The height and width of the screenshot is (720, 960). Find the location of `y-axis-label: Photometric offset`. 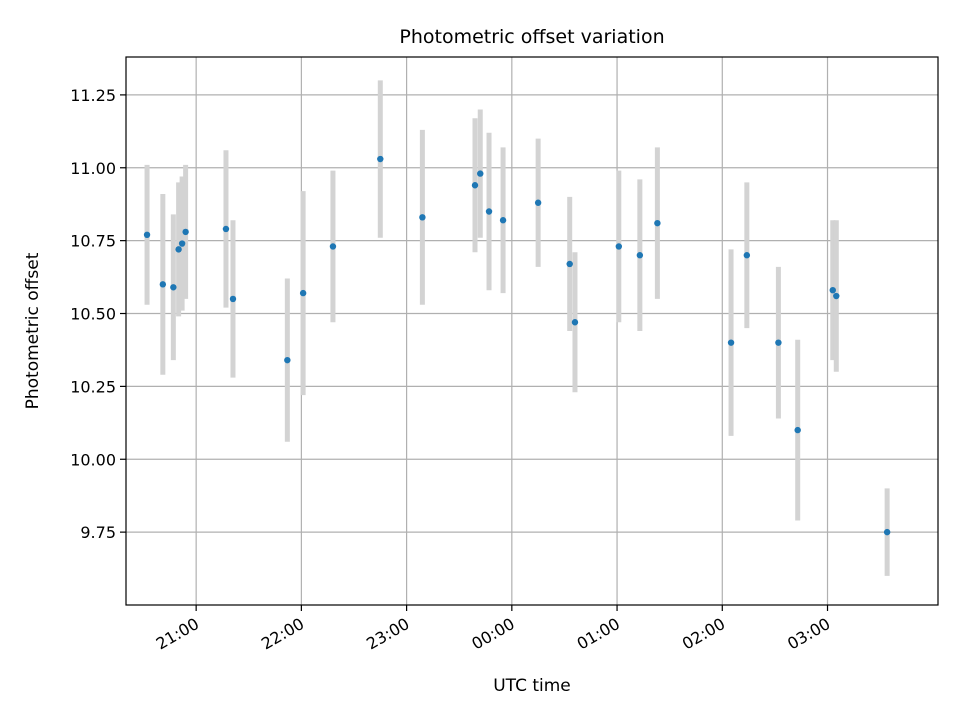

y-axis-label: Photometric offset is located at coordinates (33, 330).